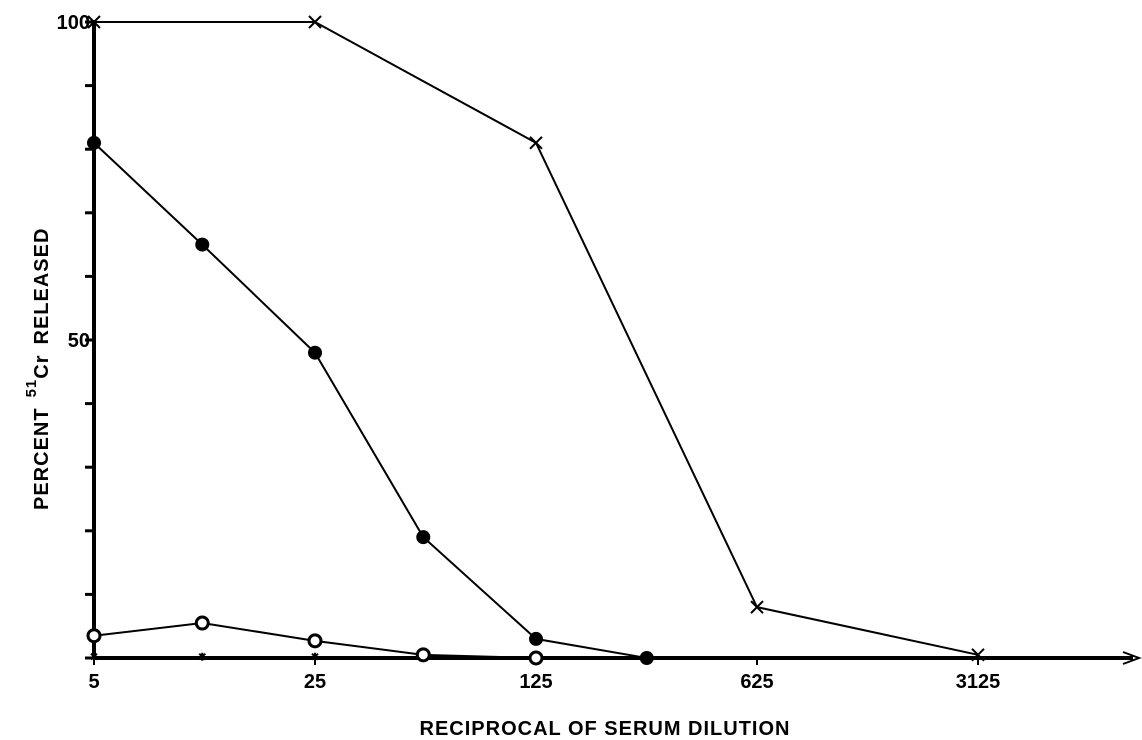 The height and width of the screenshot is (740, 1142). I want to click on x-axis-title: RECIPROCAL OF SERUM DILUTION, so click(605, 729).